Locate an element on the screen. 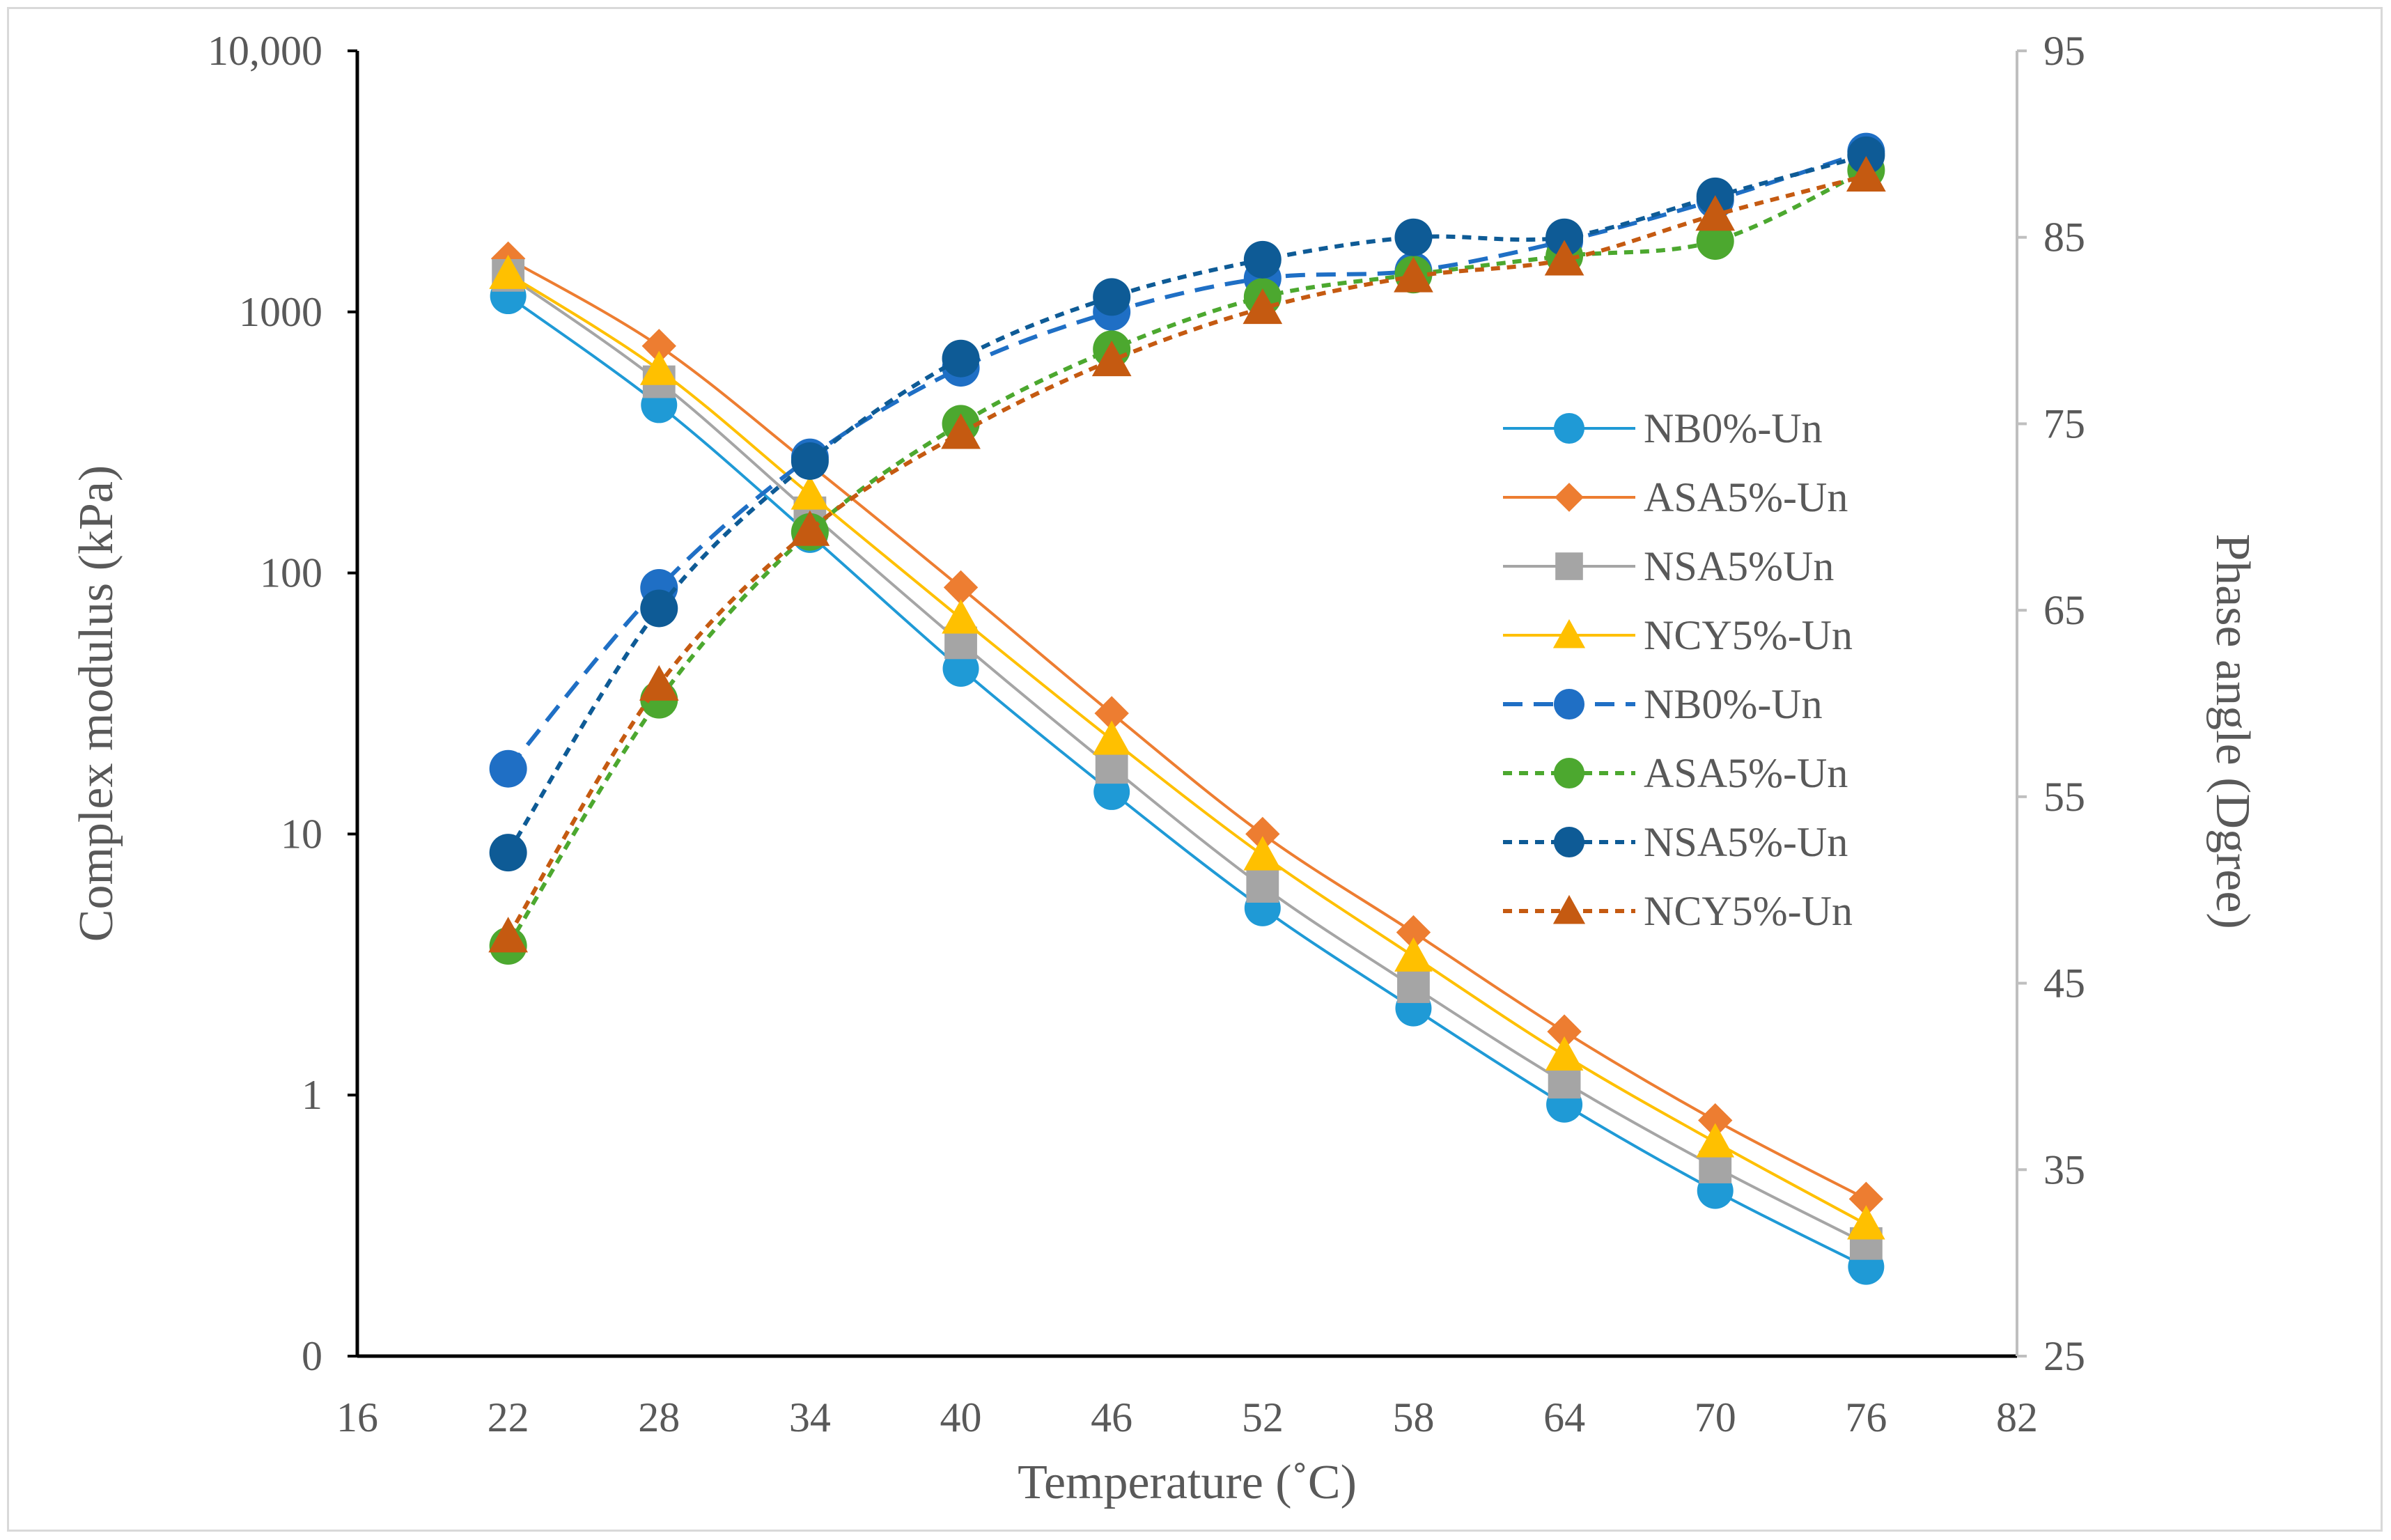  left-tick-label: 0 is located at coordinates (312, 1356).